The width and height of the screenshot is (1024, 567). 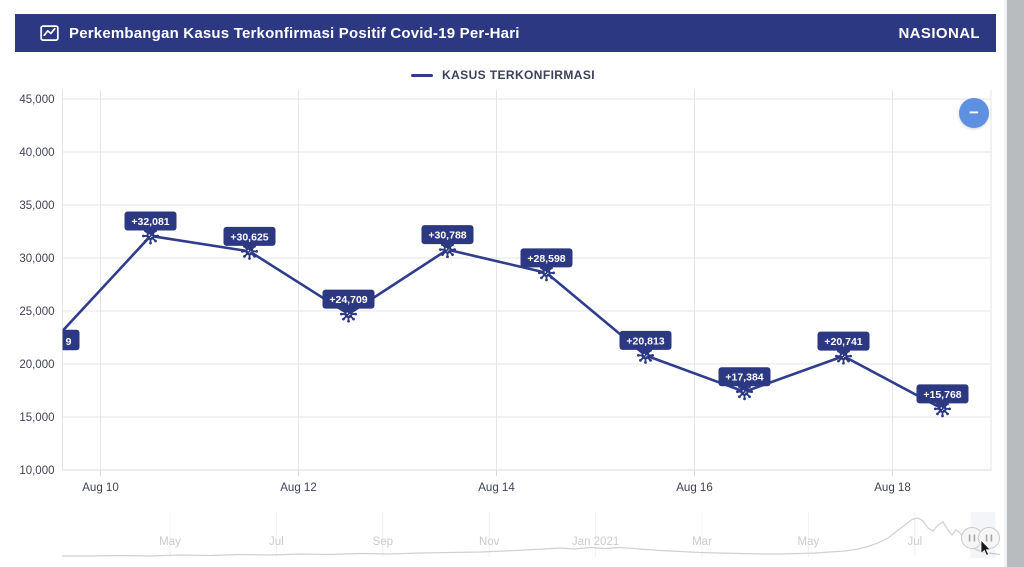 I want to click on scrollbar-thumb, so click(x=1015, y=283).